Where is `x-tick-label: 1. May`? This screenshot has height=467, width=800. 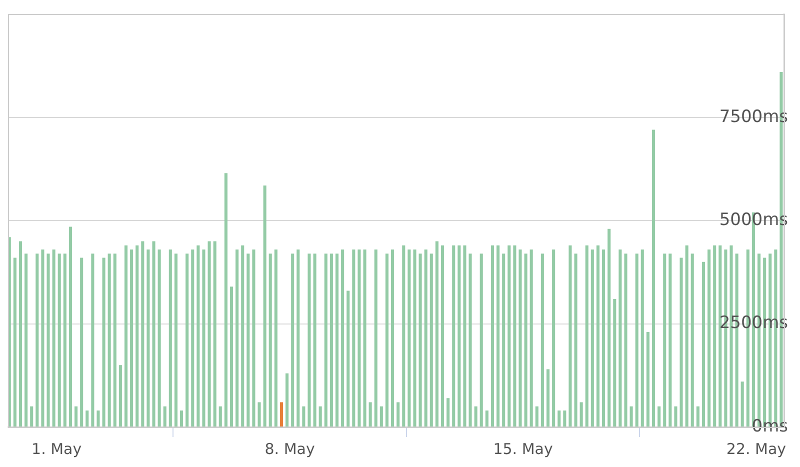
x-tick-label: 1. May is located at coordinates (57, 449).